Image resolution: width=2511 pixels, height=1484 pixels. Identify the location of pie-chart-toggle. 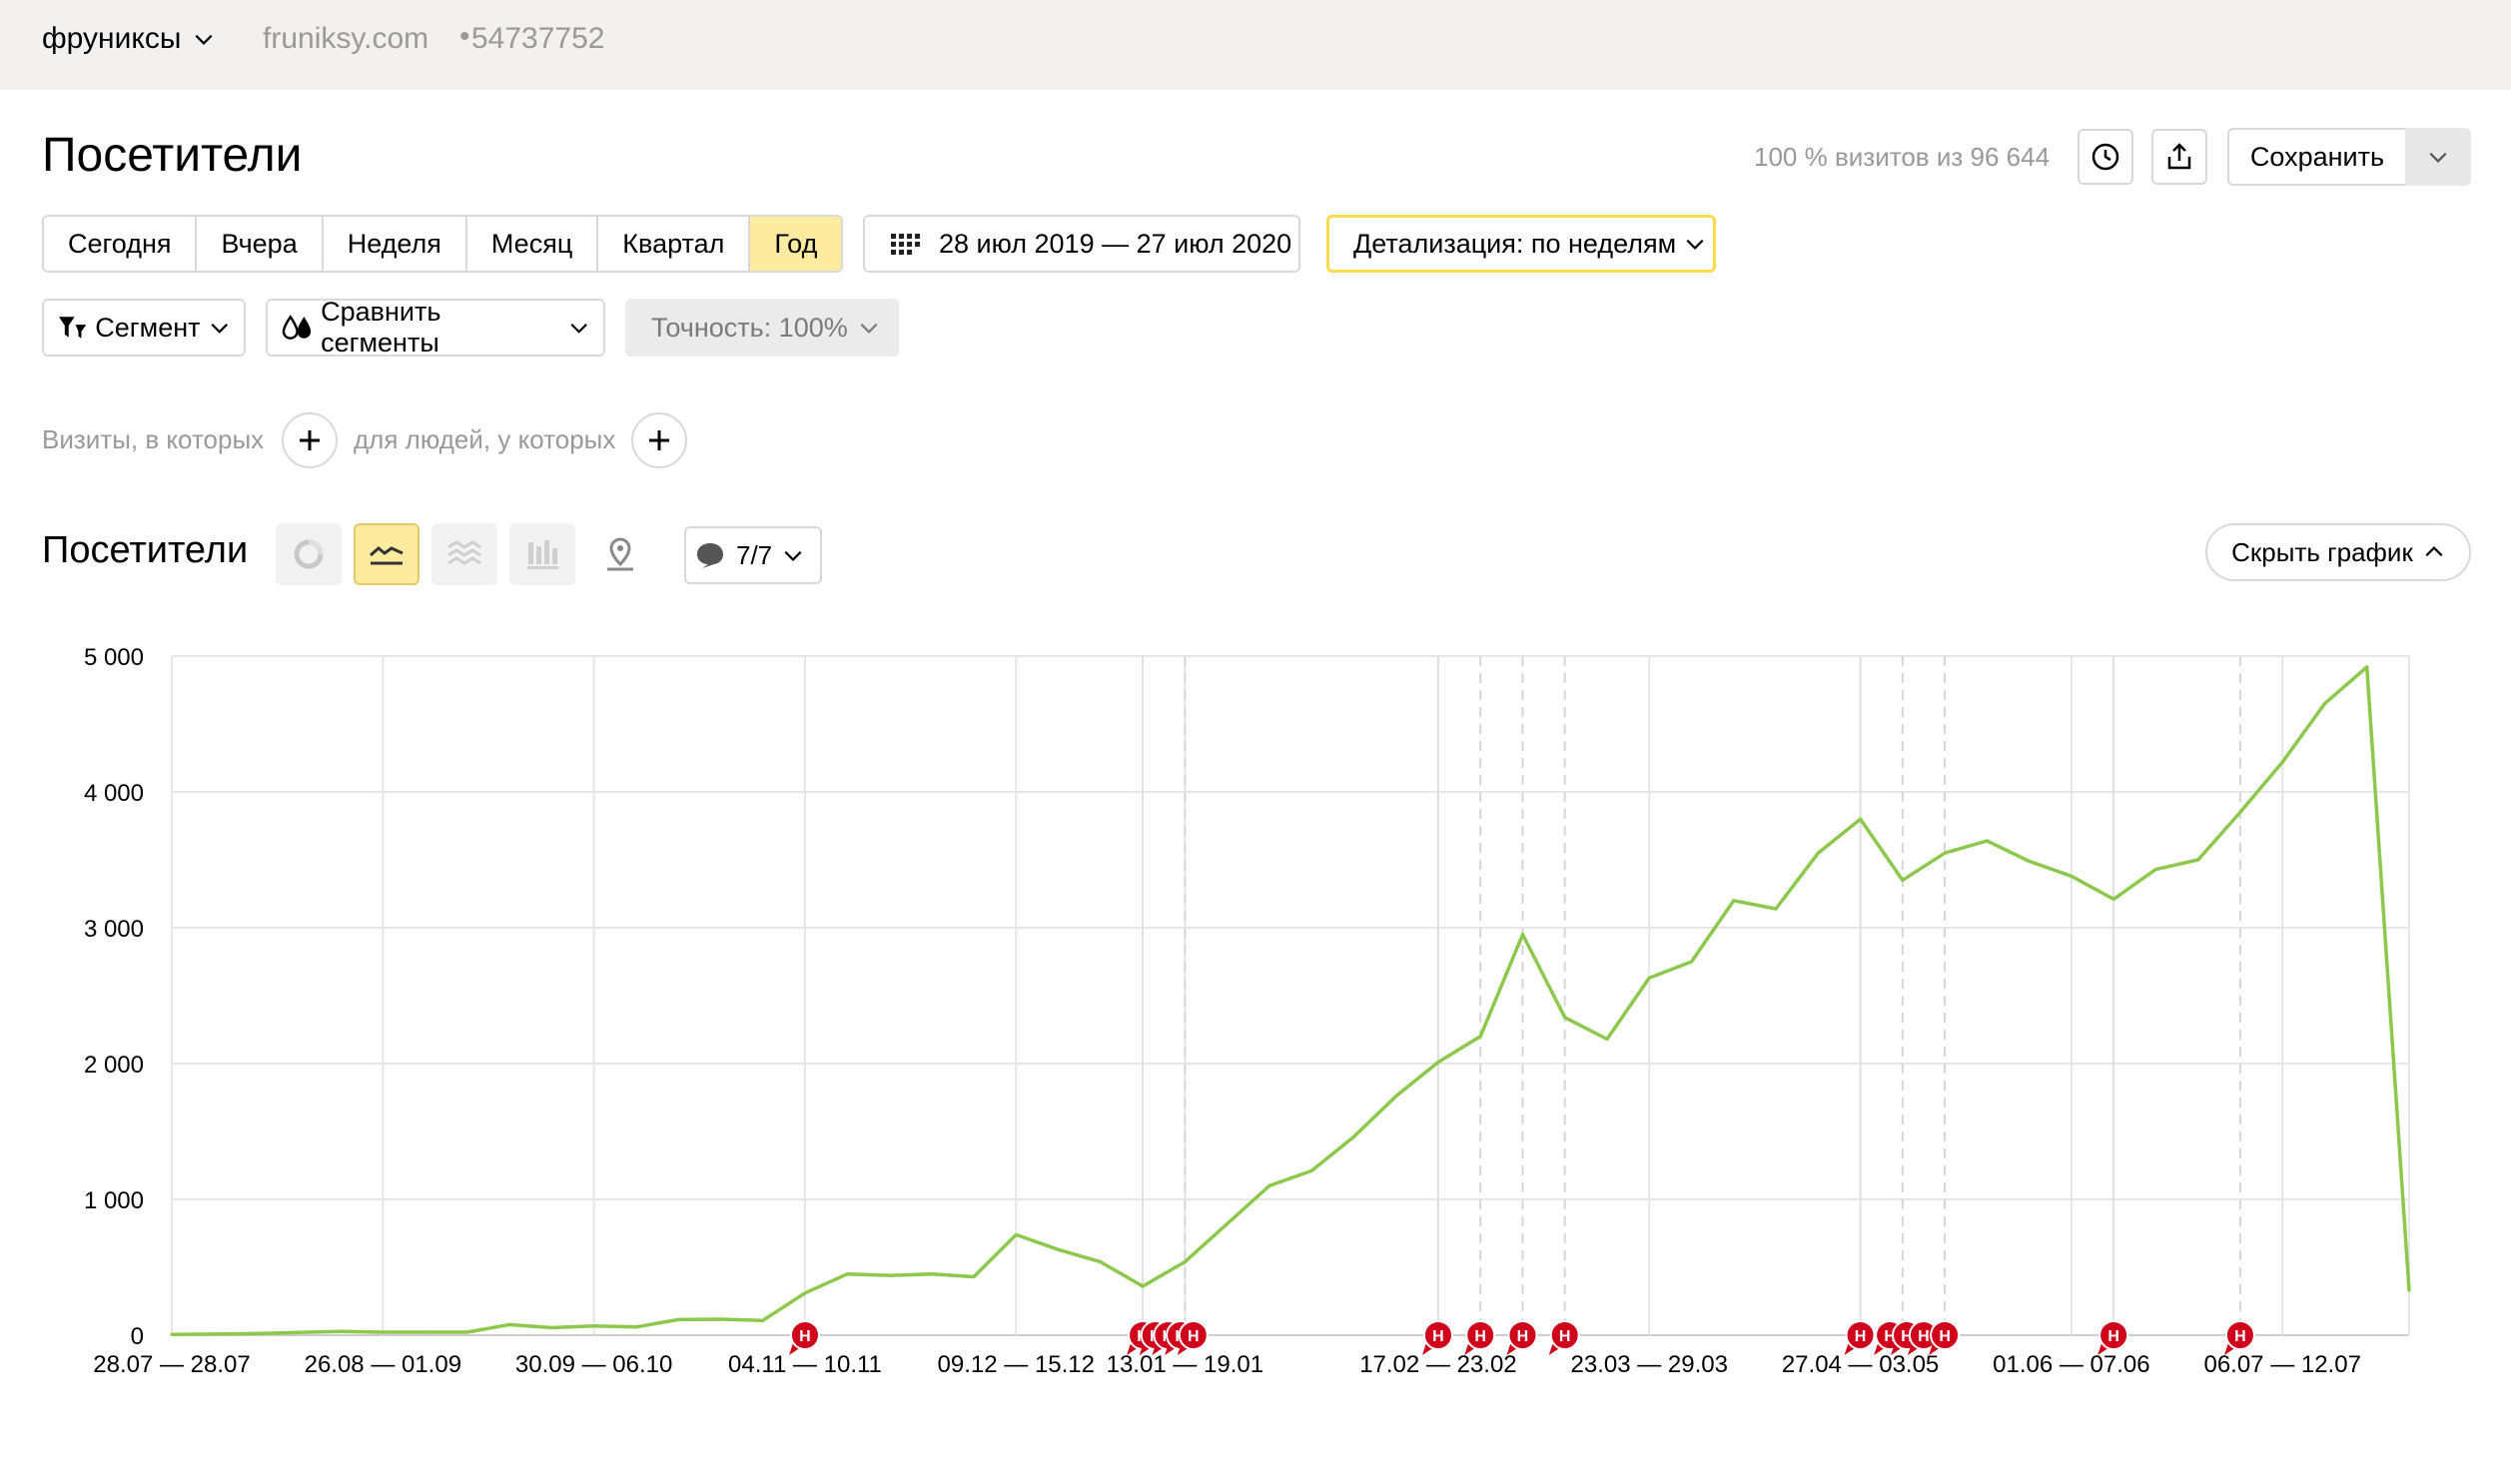
(309, 554).